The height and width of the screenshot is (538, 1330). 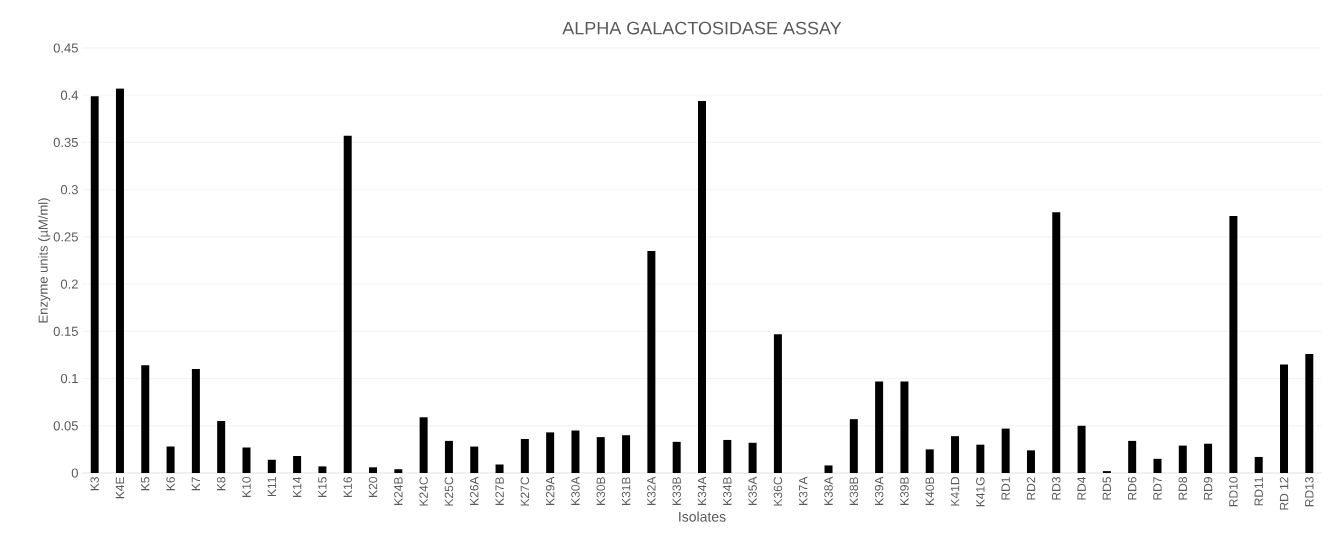 I want to click on y-tick-label: 0, so click(x=74, y=473).